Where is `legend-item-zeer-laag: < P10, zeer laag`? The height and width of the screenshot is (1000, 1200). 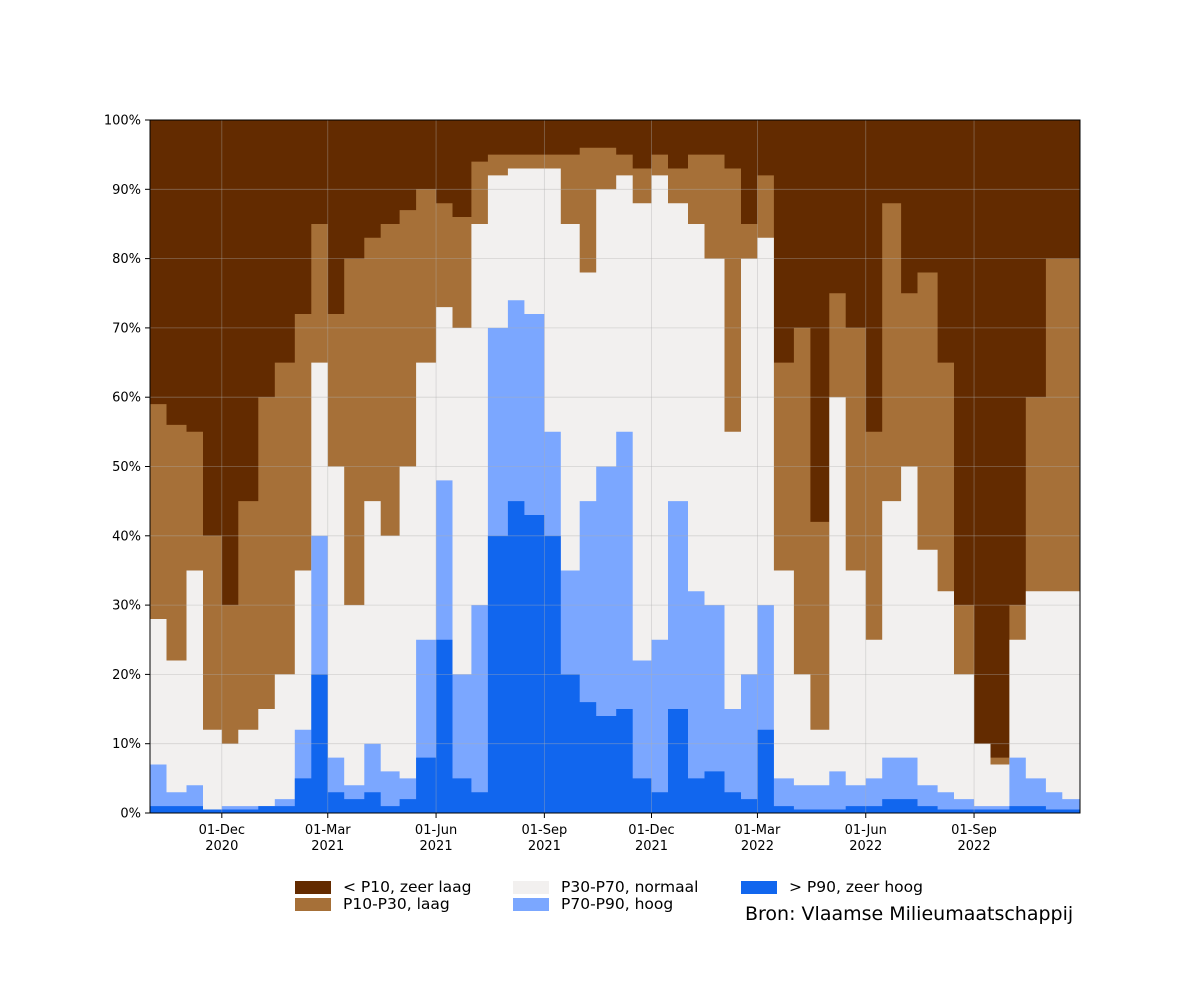
legend-item-zeer-laag: < P10, zeer laag is located at coordinates (383, 887).